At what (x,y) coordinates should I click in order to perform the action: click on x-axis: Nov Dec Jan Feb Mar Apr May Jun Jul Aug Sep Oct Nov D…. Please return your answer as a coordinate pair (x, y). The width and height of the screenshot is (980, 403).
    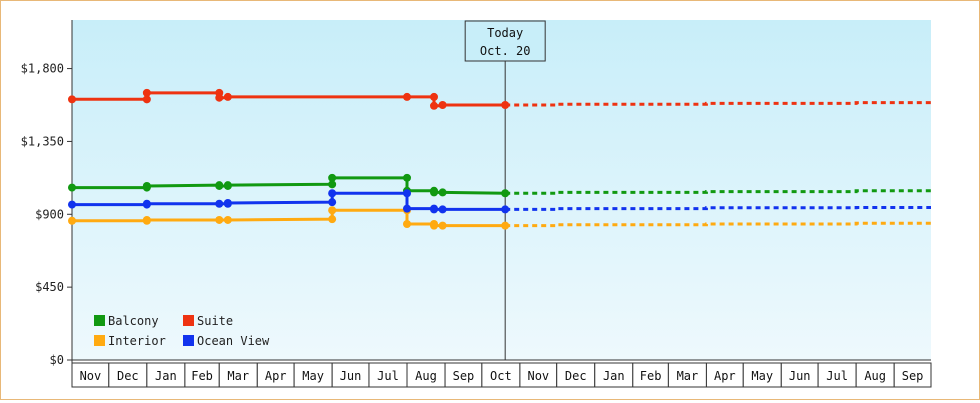
    Looking at the image, I should click on (501, 373).